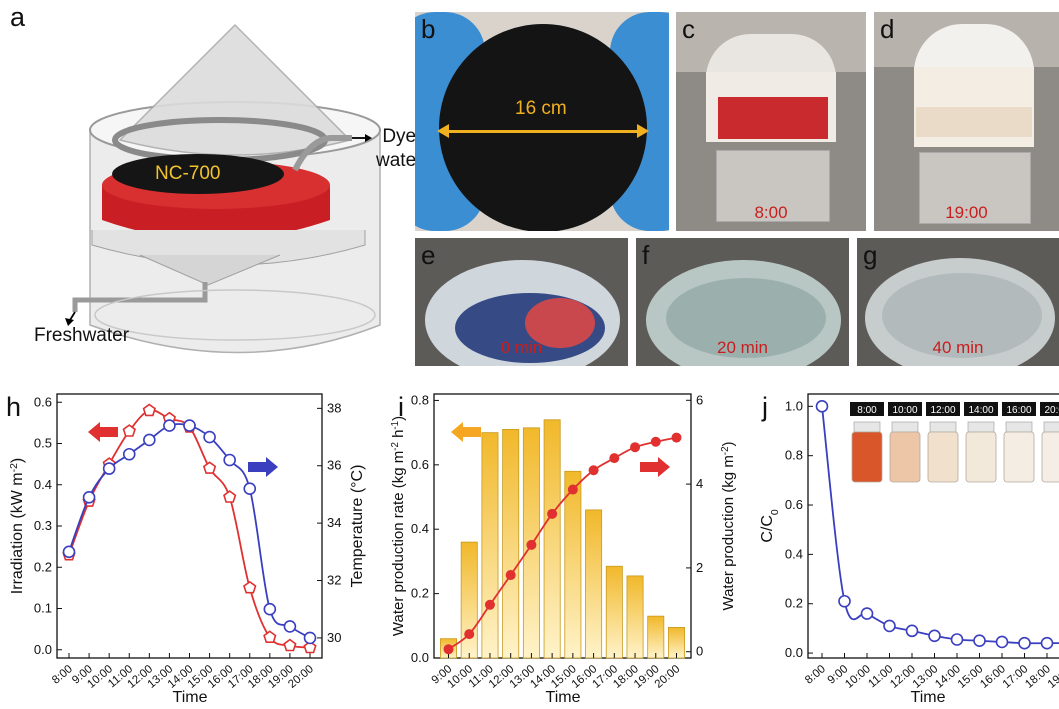  Describe the element at coordinates (543, 127) in the screenshot. I see `black-absorber-disc` at that location.